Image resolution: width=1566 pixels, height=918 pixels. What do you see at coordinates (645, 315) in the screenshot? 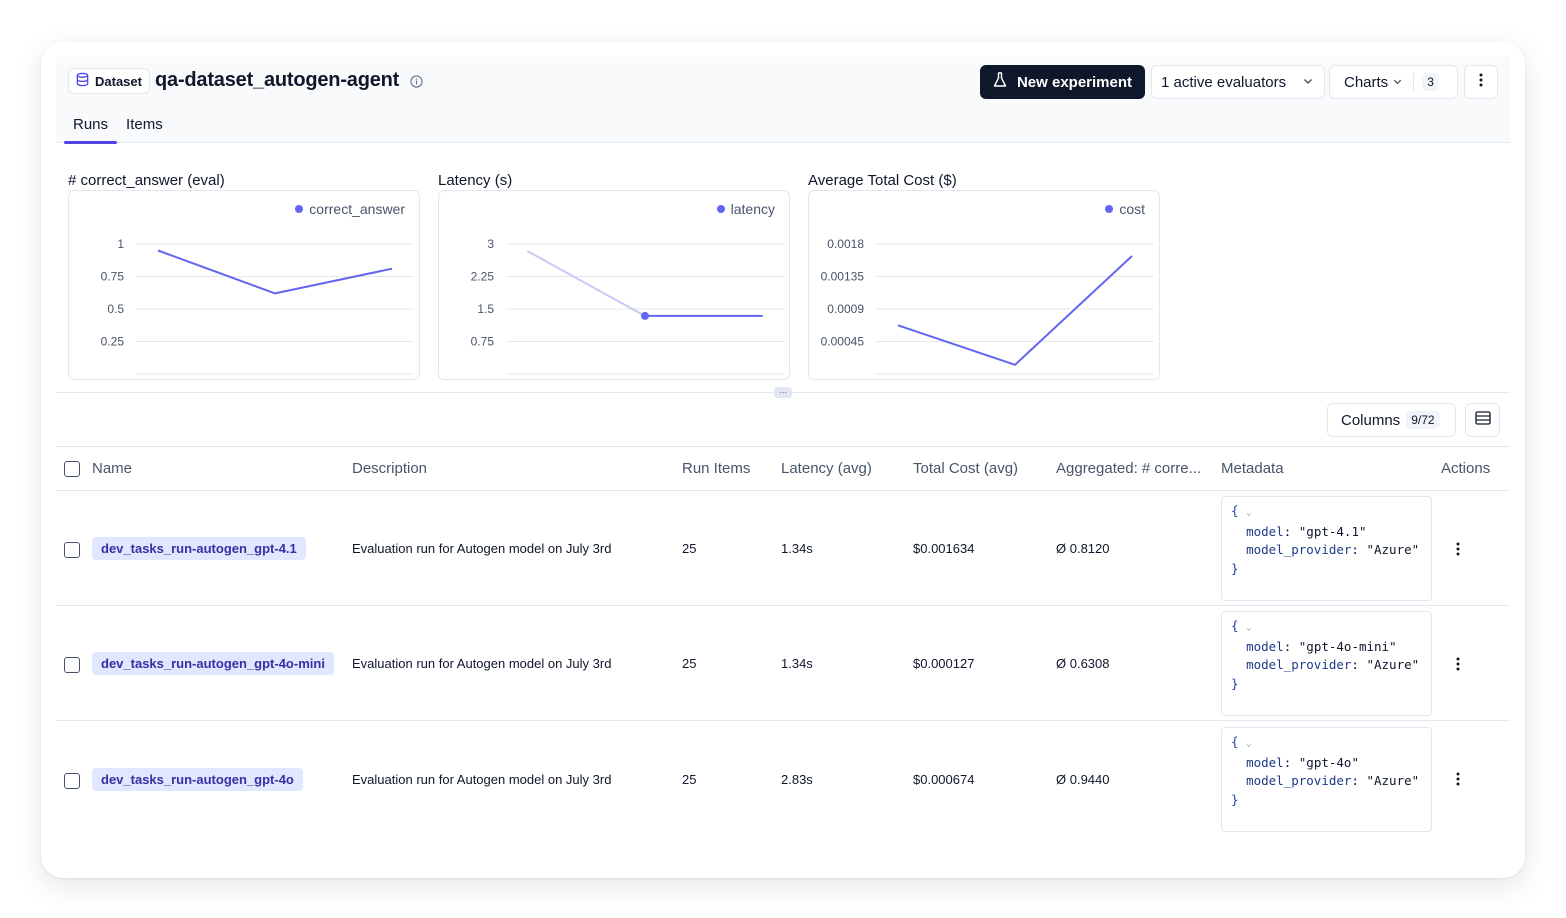
I see `data-point` at bounding box center [645, 315].